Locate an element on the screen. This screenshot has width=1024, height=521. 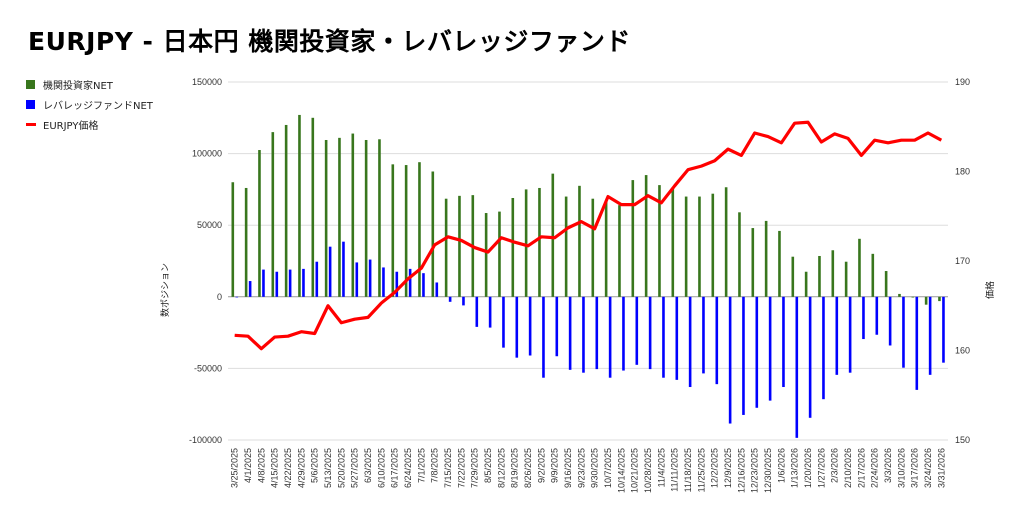
y-tick-label: -100000 is located at coordinates (205, 440).